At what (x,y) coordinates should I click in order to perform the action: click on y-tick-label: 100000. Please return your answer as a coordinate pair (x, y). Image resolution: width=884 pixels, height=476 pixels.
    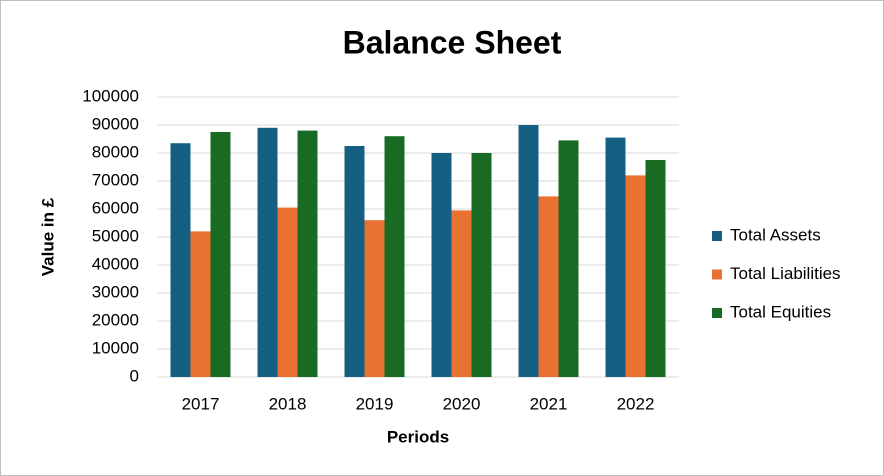
    Looking at the image, I should click on (110, 95).